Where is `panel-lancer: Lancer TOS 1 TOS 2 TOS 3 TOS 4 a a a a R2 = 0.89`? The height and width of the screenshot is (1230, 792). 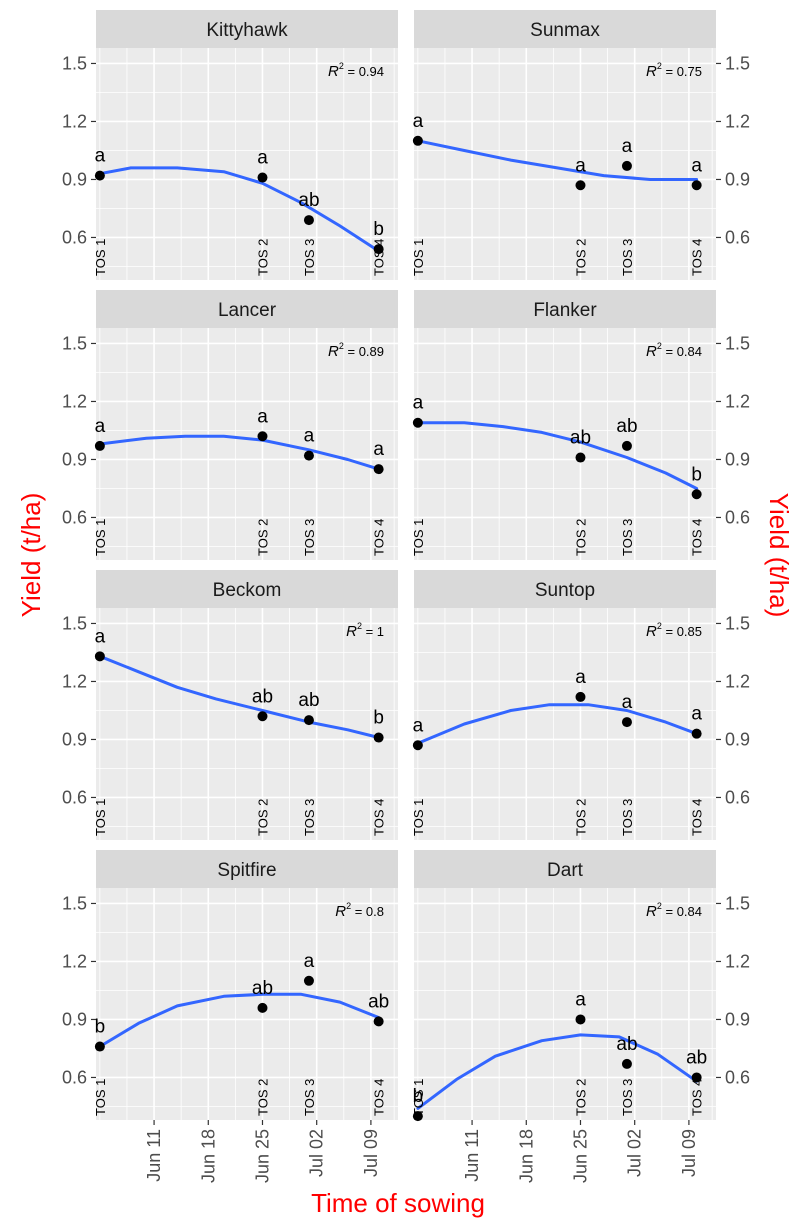
panel-lancer: Lancer TOS 1 TOS 2 TOS 3 TOS 4 a a a a R2 = 0.89 is located at coordinates (245, 425).